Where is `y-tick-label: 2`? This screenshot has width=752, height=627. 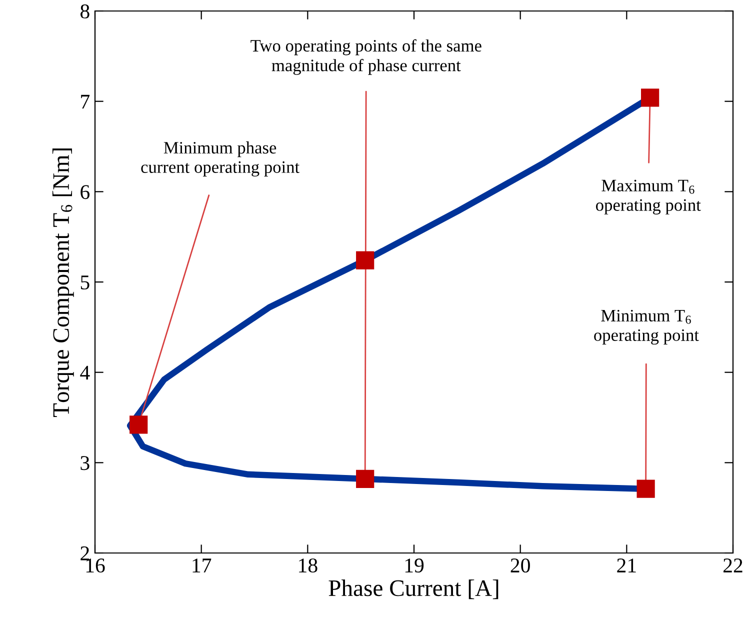
y-tick-label: 2 is located at coordinates (84, 553).